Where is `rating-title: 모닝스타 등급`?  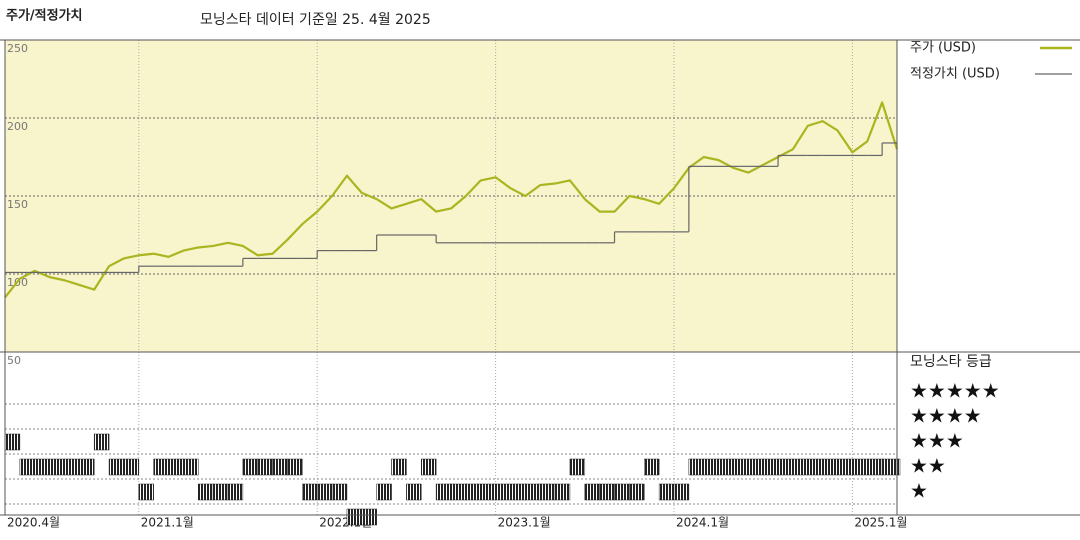 rating-title: 모닝스타 등급 is located at coordinates (951, 362).